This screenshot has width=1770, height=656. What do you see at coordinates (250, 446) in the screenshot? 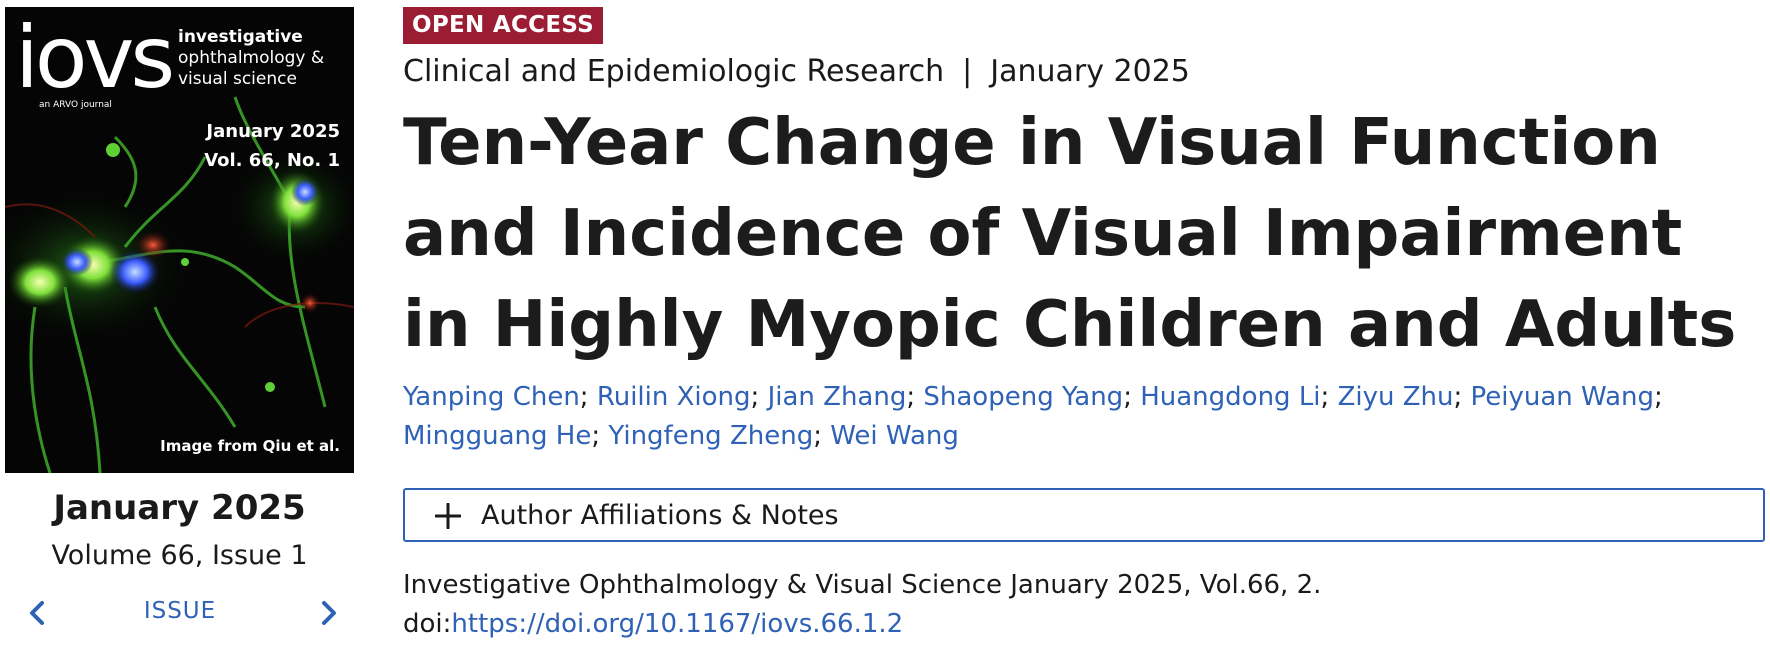
I see `cover-image-credit: Image from Qiu et al.` at bounding box center [250, 446].